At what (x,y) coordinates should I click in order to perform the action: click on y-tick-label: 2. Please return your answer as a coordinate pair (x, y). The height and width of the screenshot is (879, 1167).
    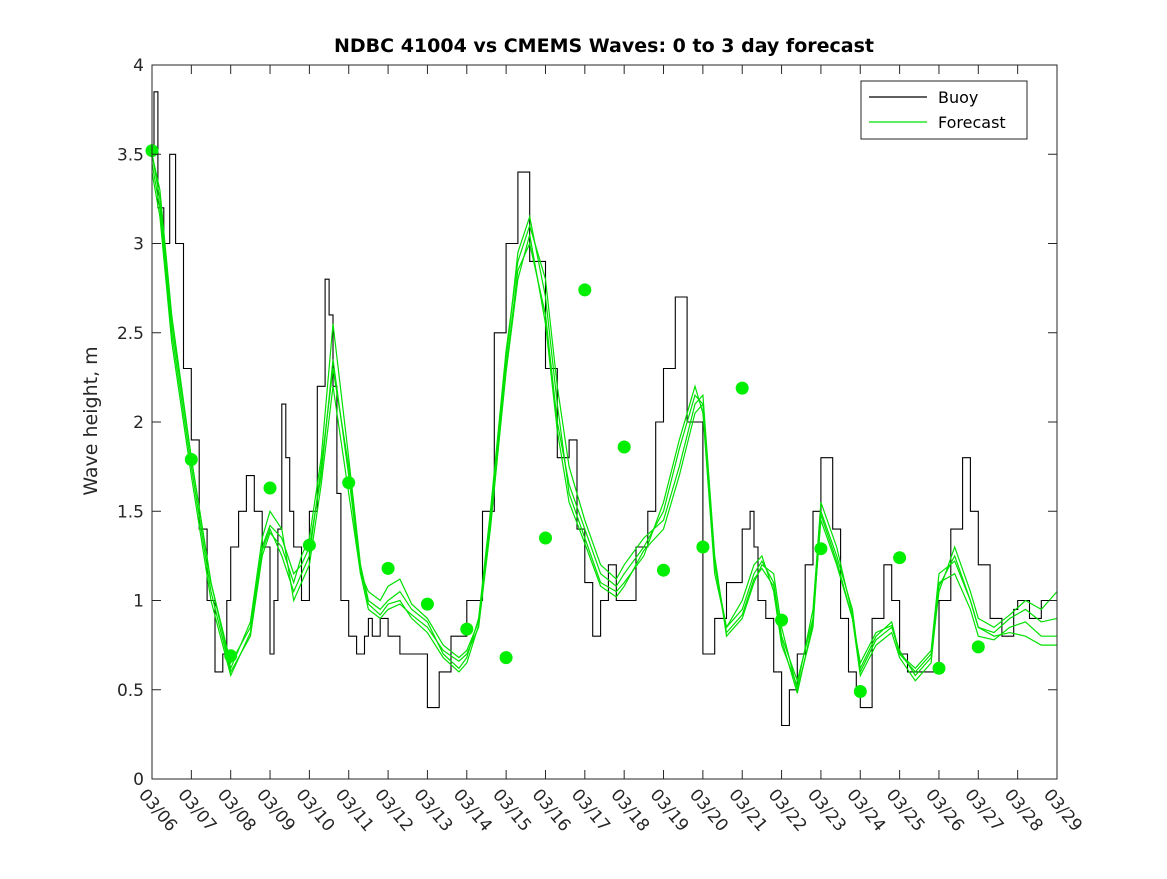
    Looking at the image, I should click on (138, 423).